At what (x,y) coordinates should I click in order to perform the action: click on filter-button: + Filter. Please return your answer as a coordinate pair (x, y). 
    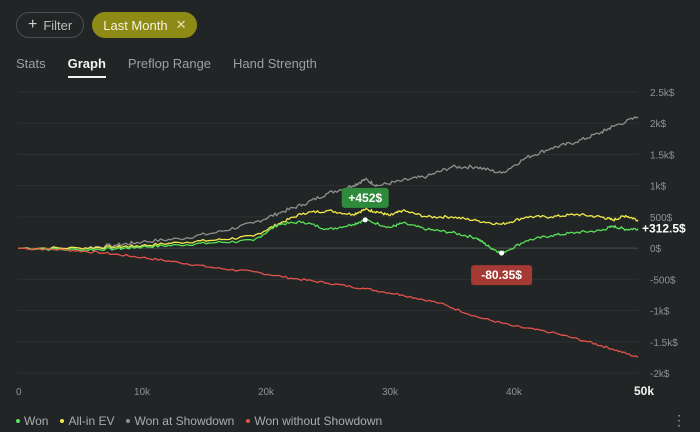
    Looking at the image, I should click on (50, 25).